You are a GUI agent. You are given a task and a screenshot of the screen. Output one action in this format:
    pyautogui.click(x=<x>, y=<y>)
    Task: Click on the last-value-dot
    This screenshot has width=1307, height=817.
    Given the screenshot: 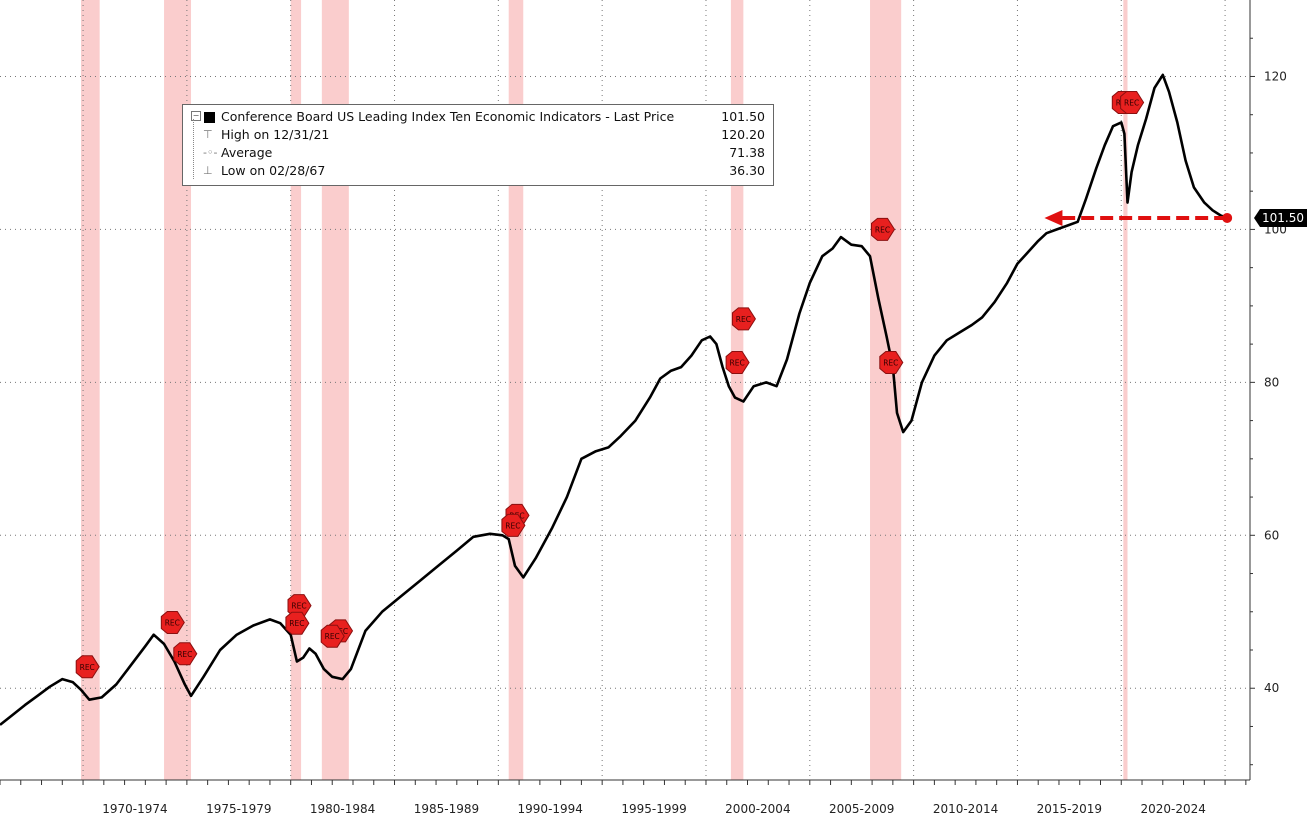 What is the action you would take?
    pyautogui.click(x=1227, y=217)
    